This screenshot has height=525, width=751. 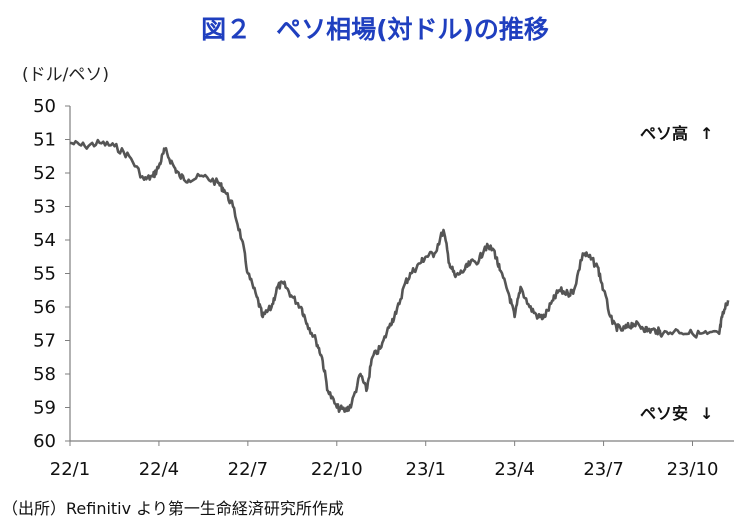 What do you see at coordinates (514, 469) in the screenshot?
I see `x-tick-label: 23/4` at bounding box center [514, 469].